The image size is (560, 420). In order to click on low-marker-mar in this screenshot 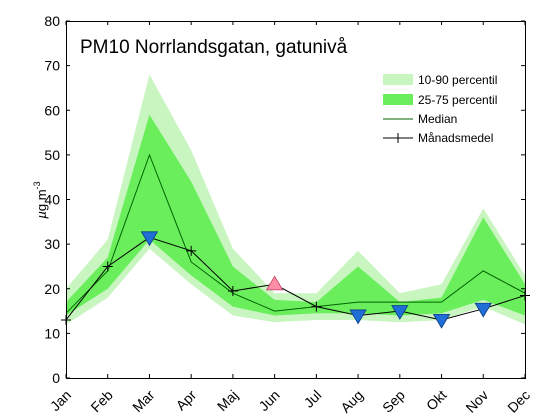, I will do `click(149, 239)`.